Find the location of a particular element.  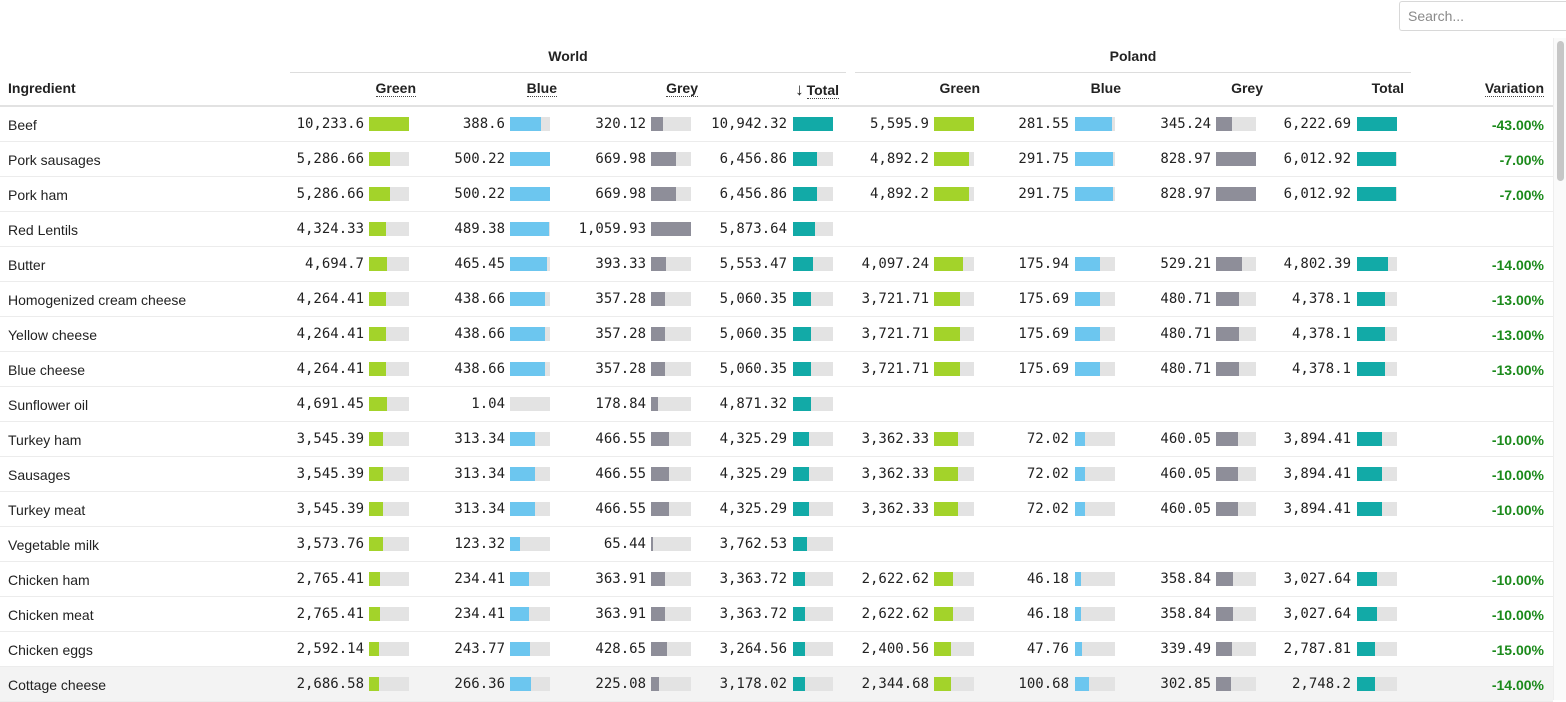

variation-value: -43.00% is located at coordinates (1517, 125).